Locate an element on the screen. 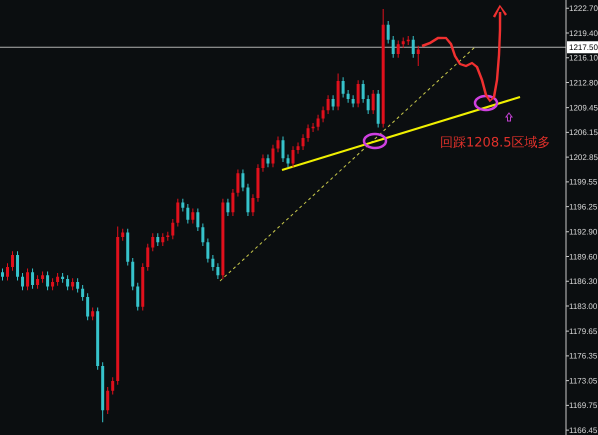  y-tick-label: 1196.25 is located at coordinates (583, 207).